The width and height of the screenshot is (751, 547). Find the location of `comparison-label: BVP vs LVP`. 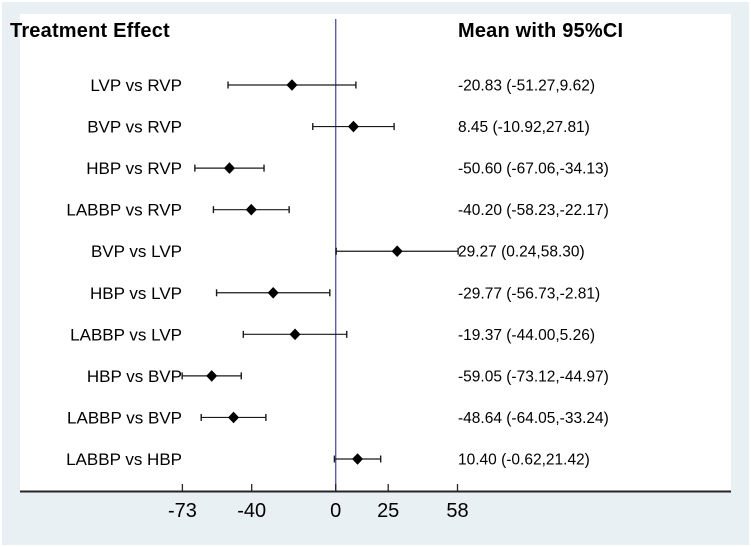

comparison-label: BVP vs LVP is located at coordinates (136, 251).